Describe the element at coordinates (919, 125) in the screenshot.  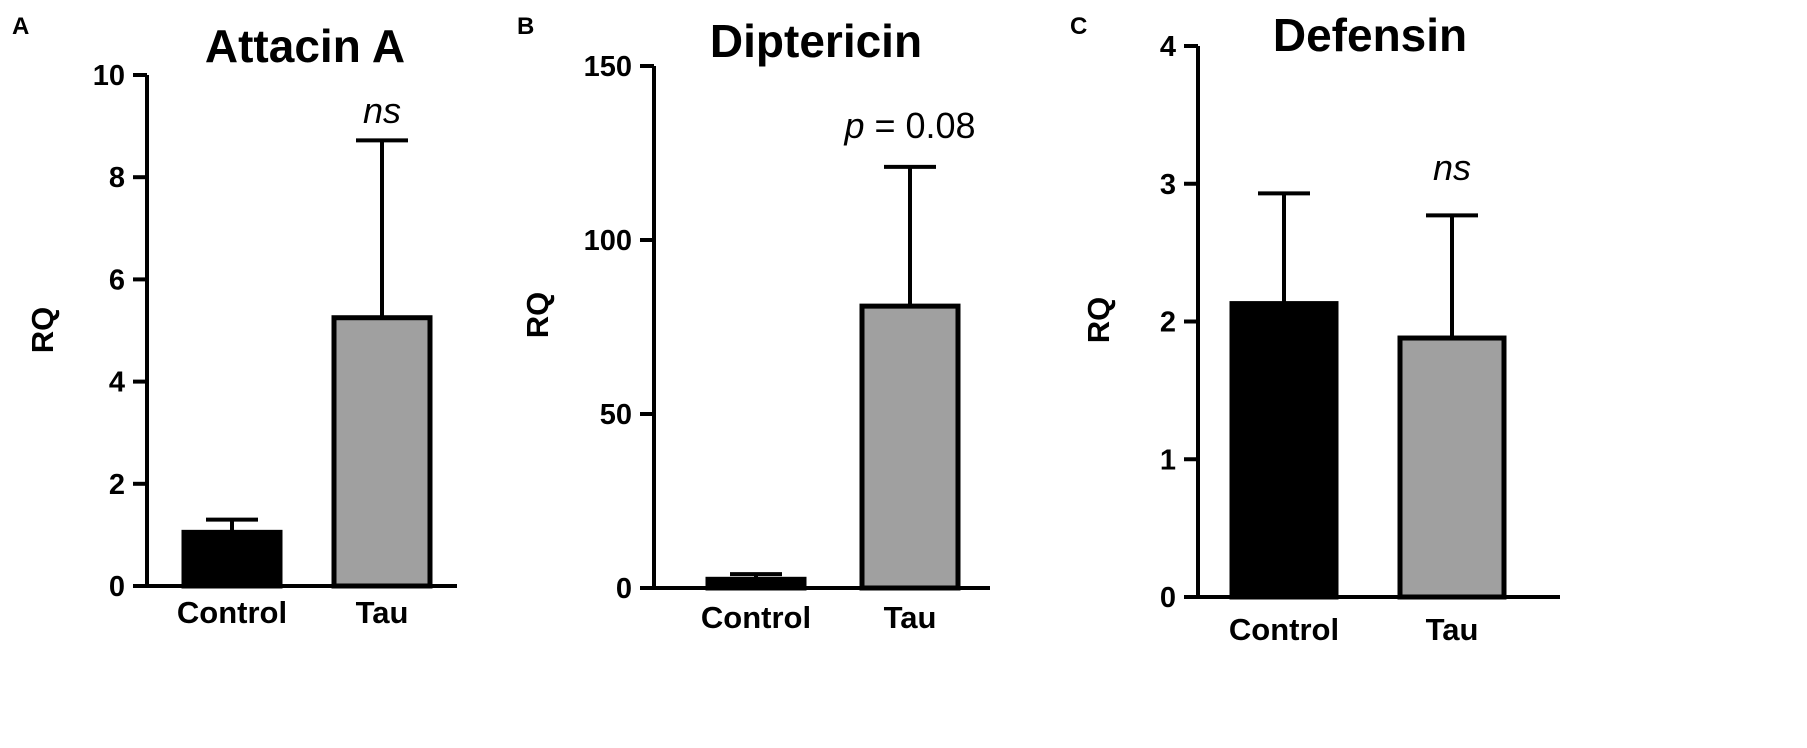
I see `annotation-value: = 0.08` at that location.